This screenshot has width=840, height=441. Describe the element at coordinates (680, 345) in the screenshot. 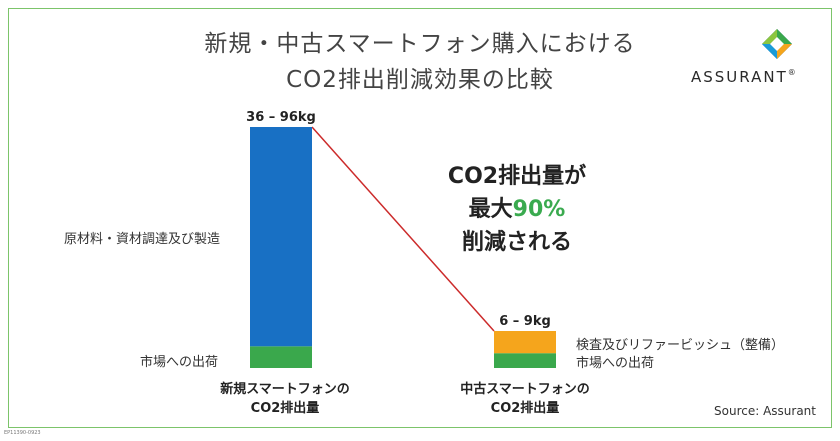

I see `segment-label-used-refurbish: 検査及びリファービッシュ（整備）` at that location.